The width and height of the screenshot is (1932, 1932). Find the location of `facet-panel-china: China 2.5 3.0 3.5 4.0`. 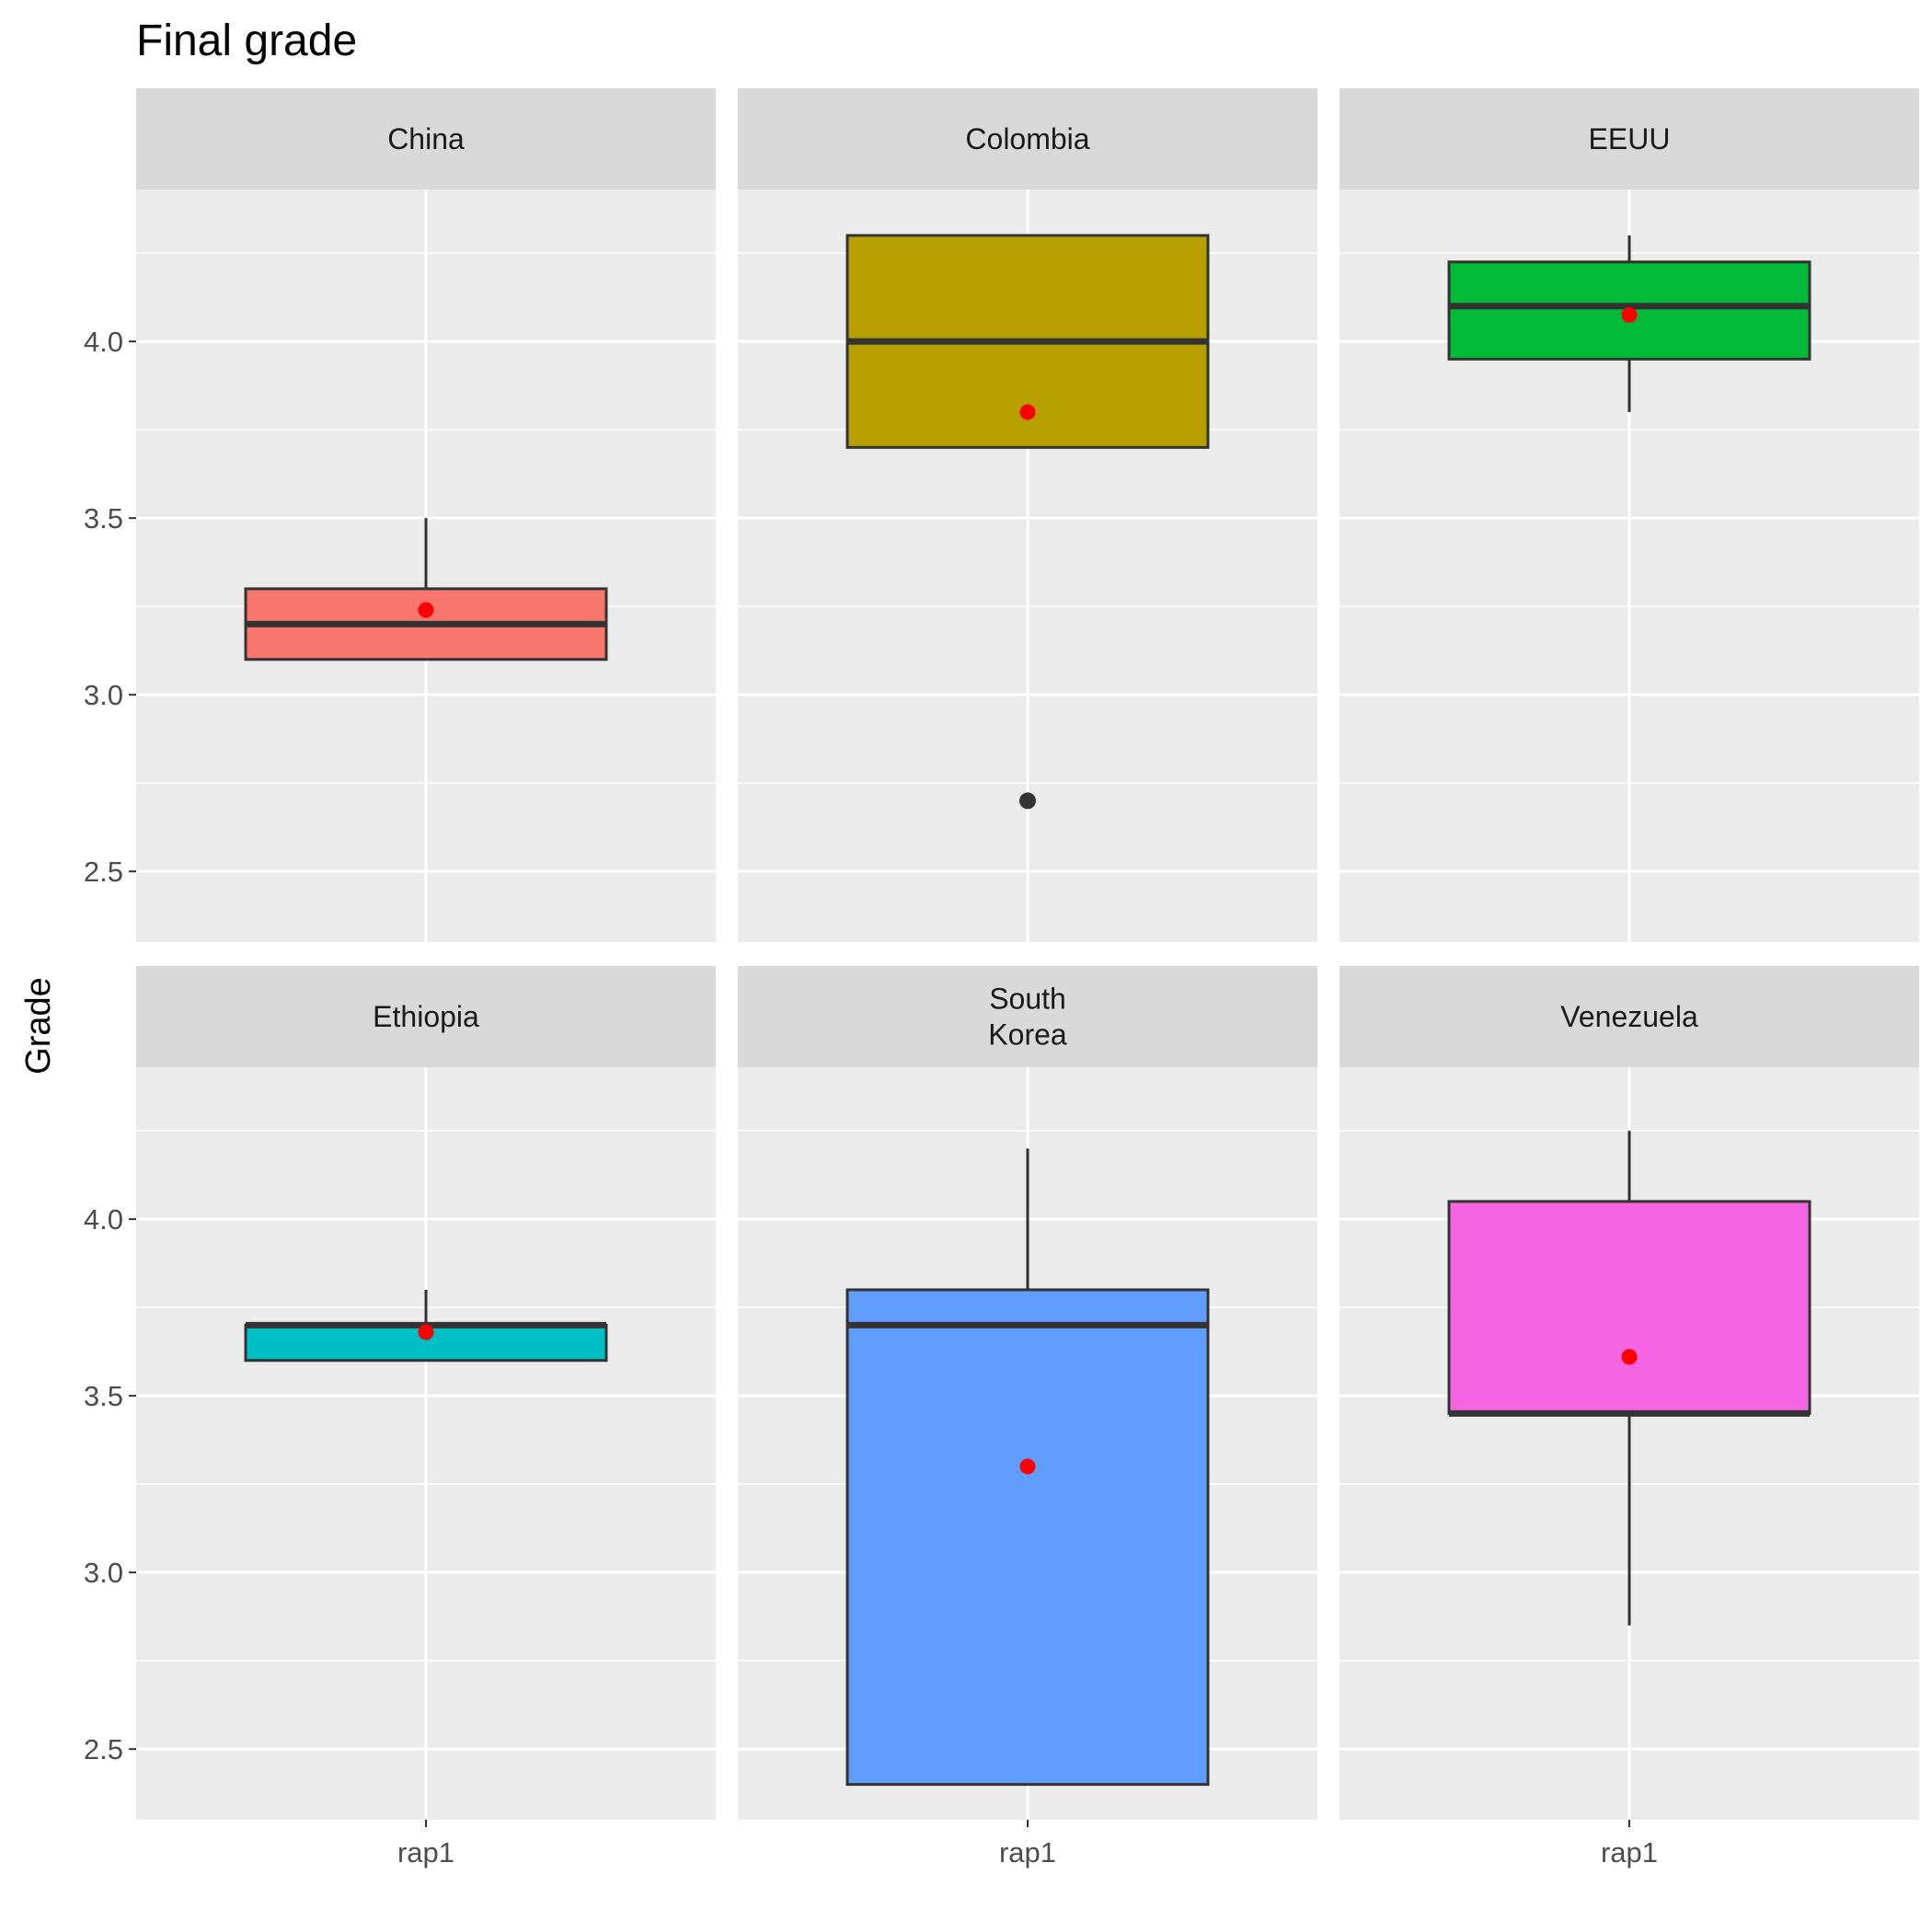

facet-panel-china: China 2.5 3.0 3.5 4.0 is located at coordinates (400, 515).